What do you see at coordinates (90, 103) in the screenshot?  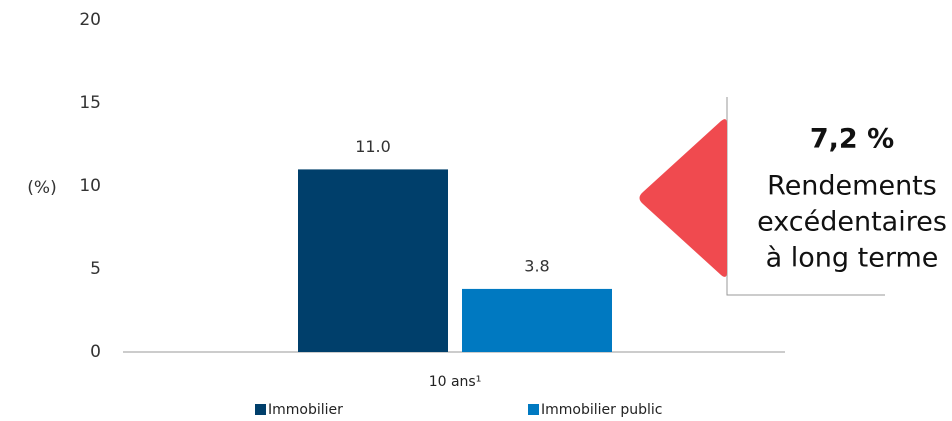 I see `y-tick-label: 15` at bounding box center [90, 103].